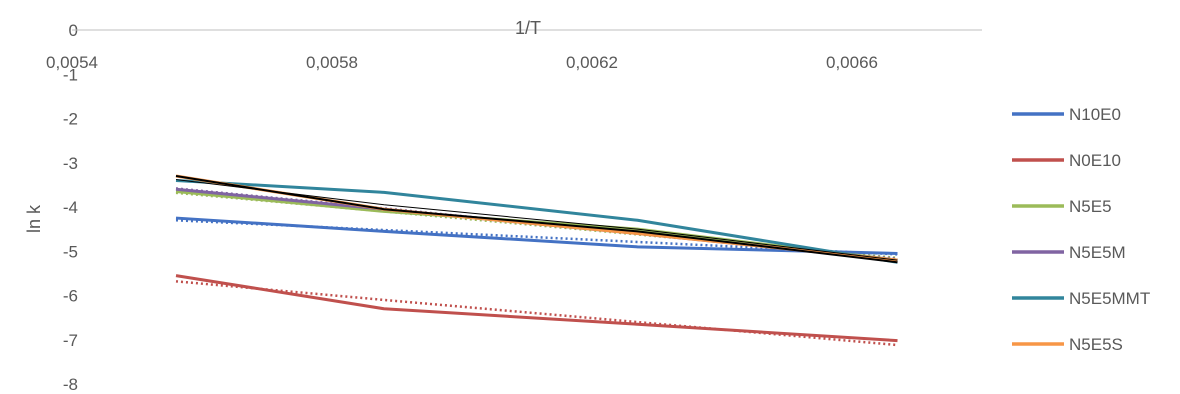  I want to click on y-tick-labels: 0-1-2-3-4-5-6-7-8, so click(70, 207).